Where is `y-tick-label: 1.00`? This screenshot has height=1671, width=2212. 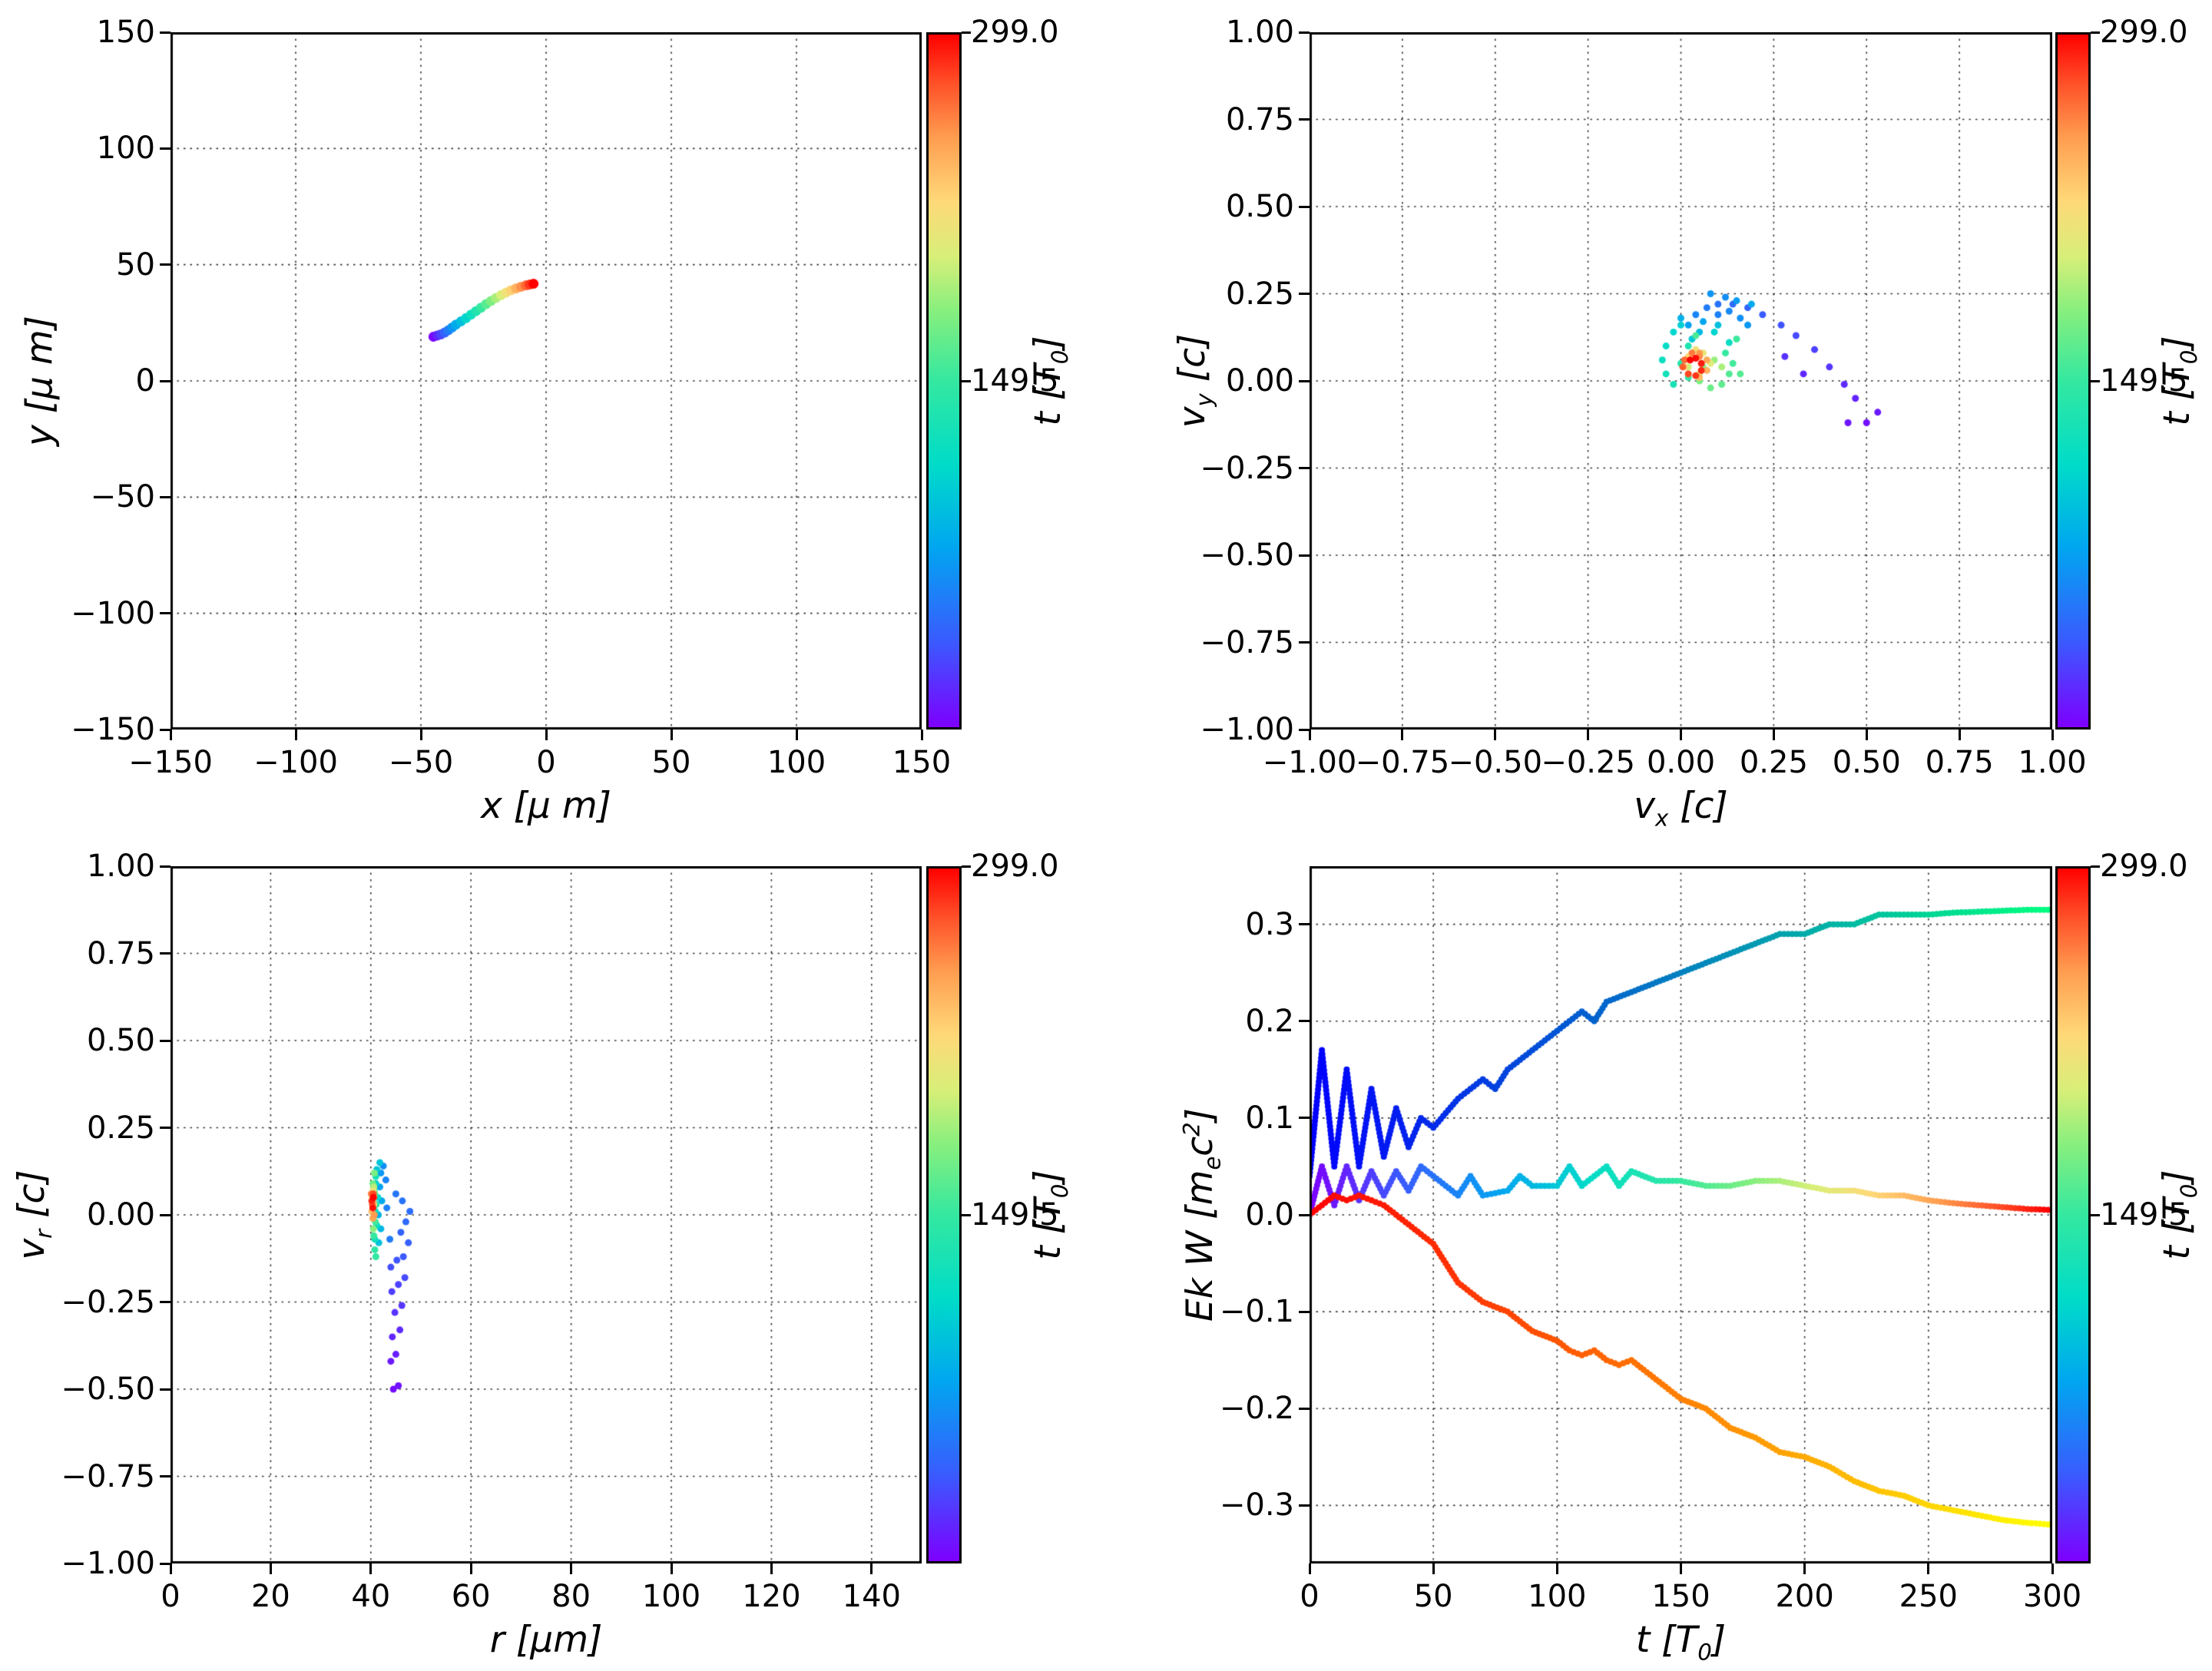 y-tick-label: 1.00 is located at coordinates (1259, 32).